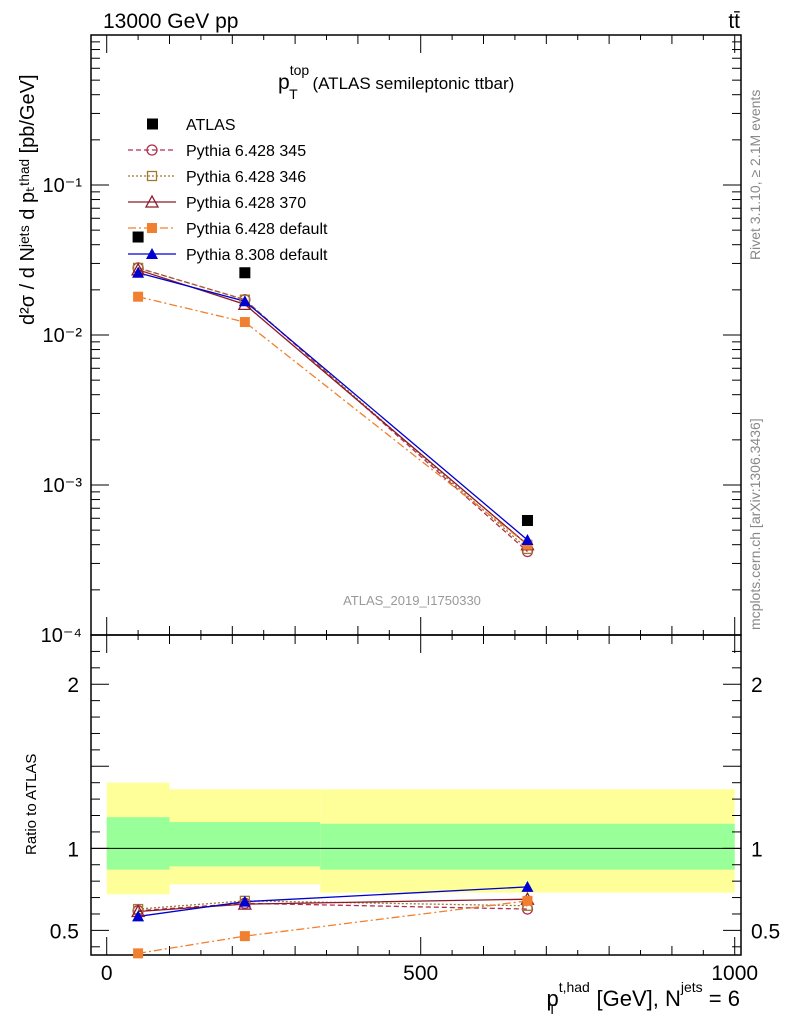 Image resolution: width=786 pixels, height=1024 pixels. I want to click on ratio-y-tick-label: 1, so click(73, 849).